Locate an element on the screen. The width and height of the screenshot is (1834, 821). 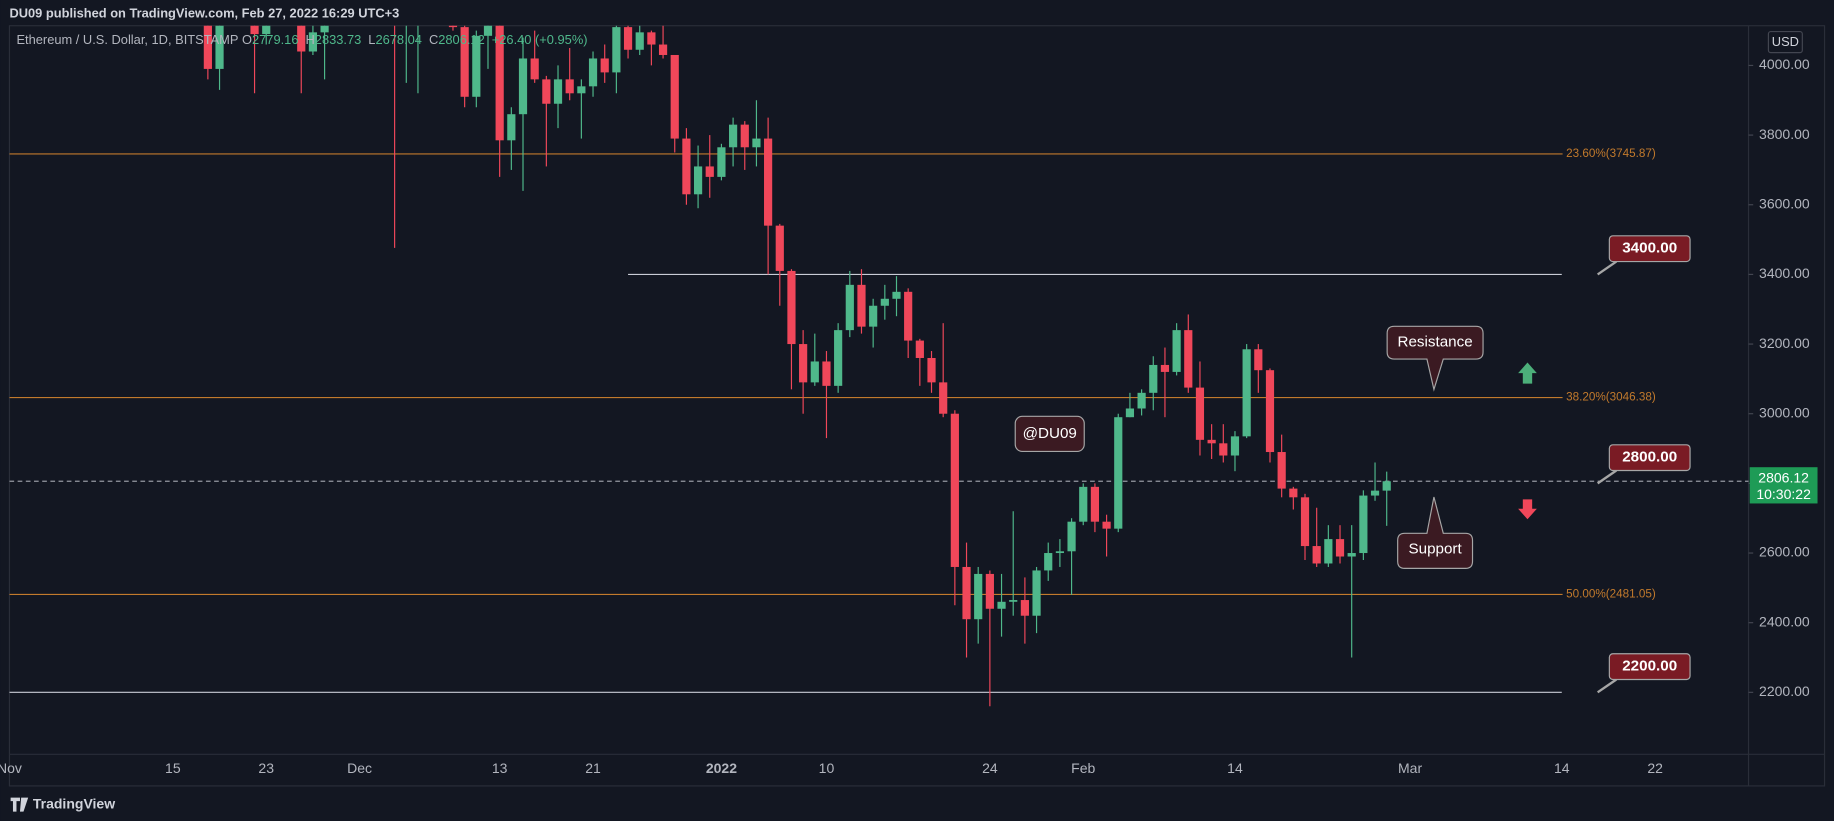
countdown: 10:30:22 is located at coordinates (1783, 494).